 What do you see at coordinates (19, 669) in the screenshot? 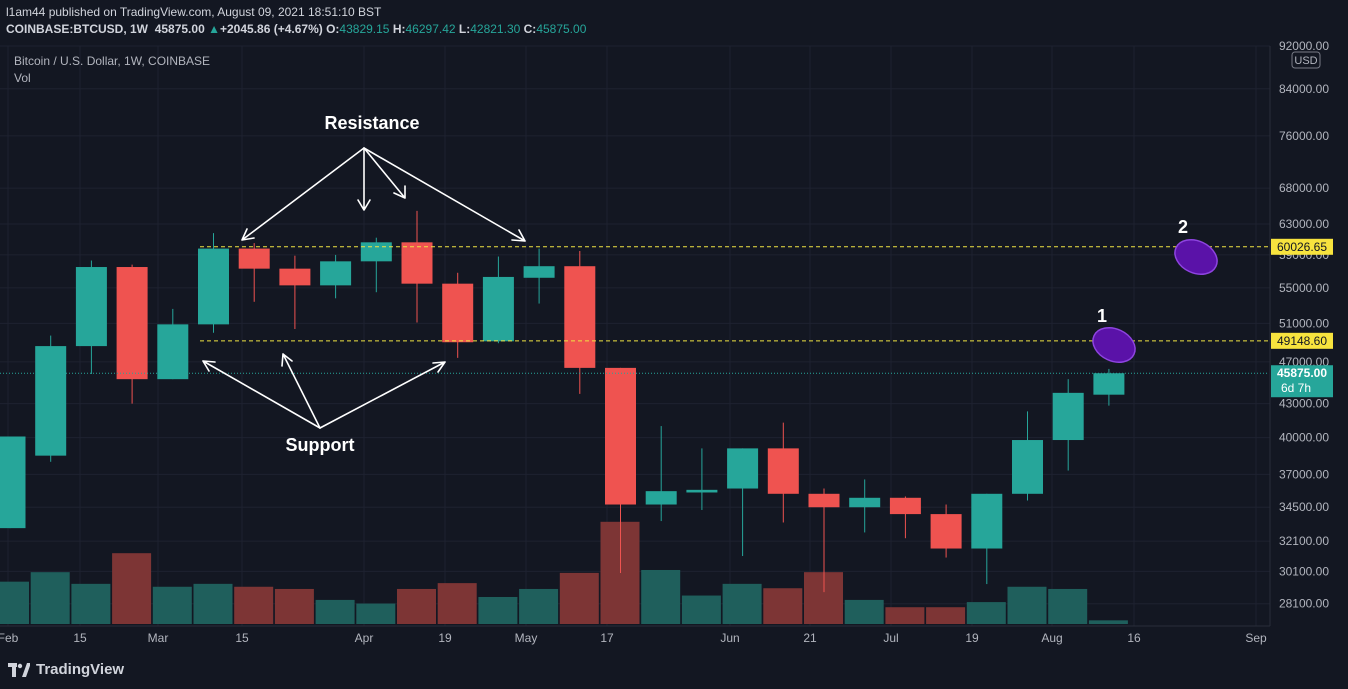
I see `tradingview-logo-icon` at bounding box center [19, 669].